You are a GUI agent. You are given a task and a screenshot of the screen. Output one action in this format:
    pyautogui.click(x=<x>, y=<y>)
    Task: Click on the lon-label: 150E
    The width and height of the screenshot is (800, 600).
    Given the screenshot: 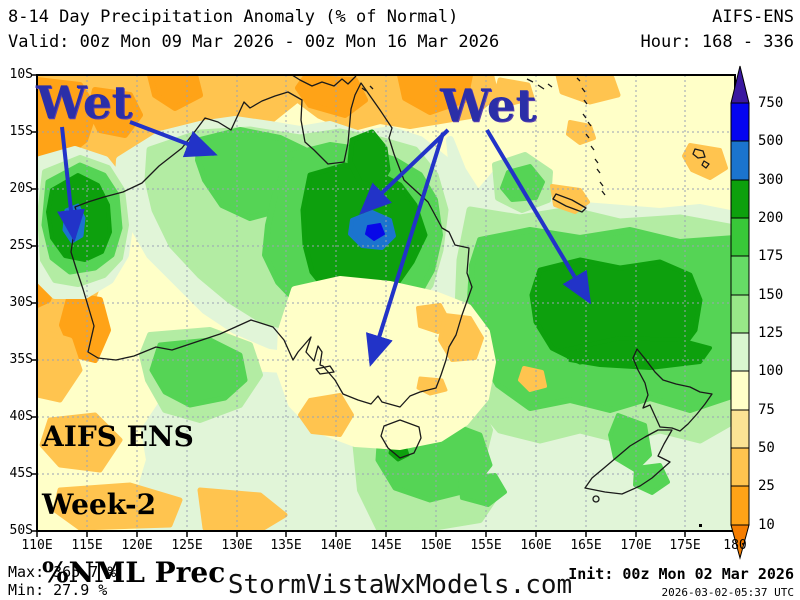 What is the action you would take?
    pyautogui.click(x=436, y=545)
    